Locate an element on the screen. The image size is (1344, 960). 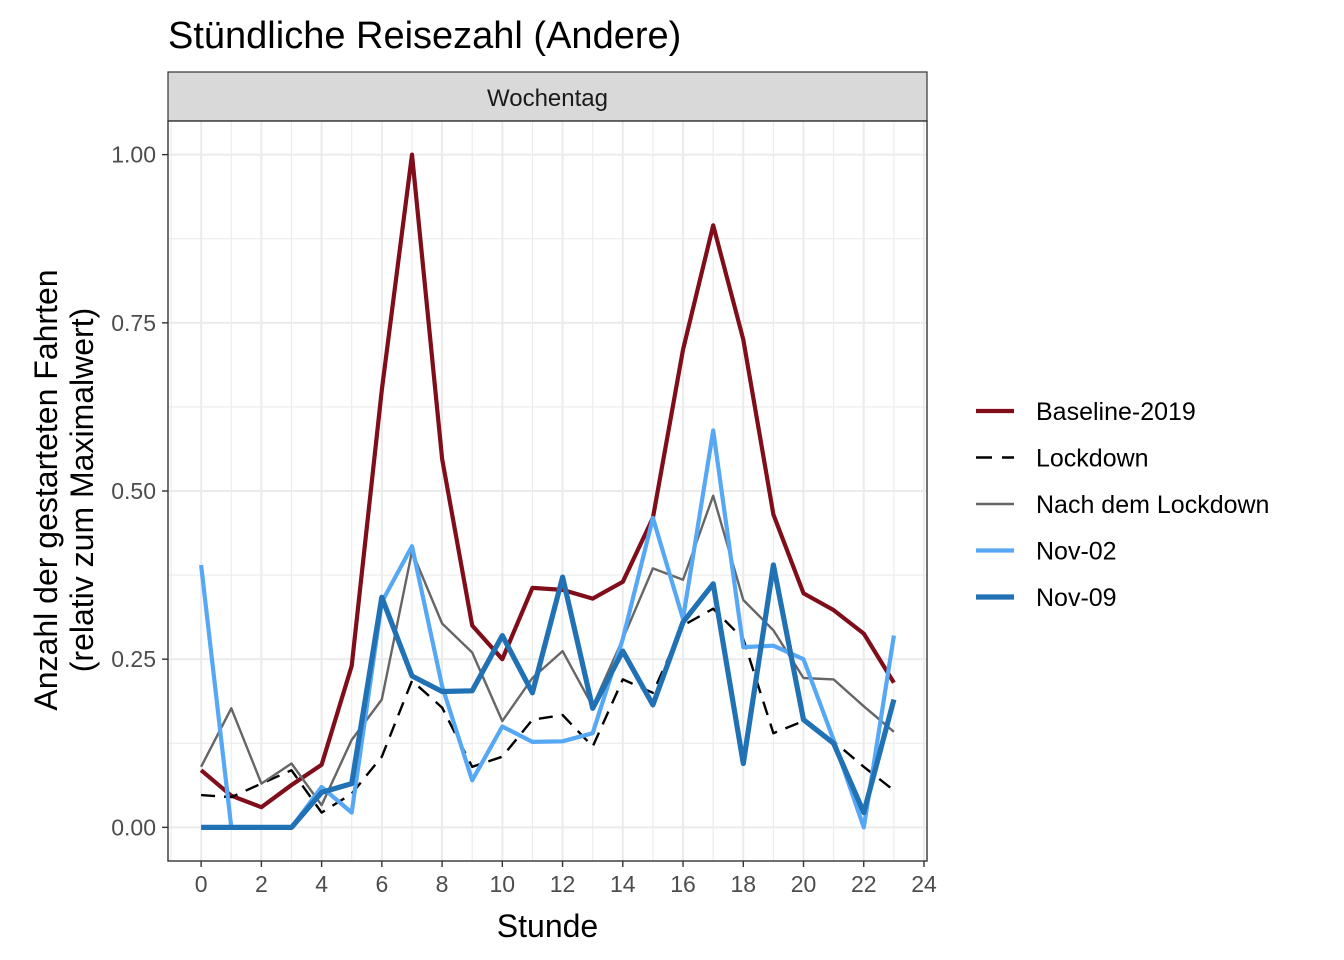
x-axis-title: Stunde is located at coordinates (547, 926).